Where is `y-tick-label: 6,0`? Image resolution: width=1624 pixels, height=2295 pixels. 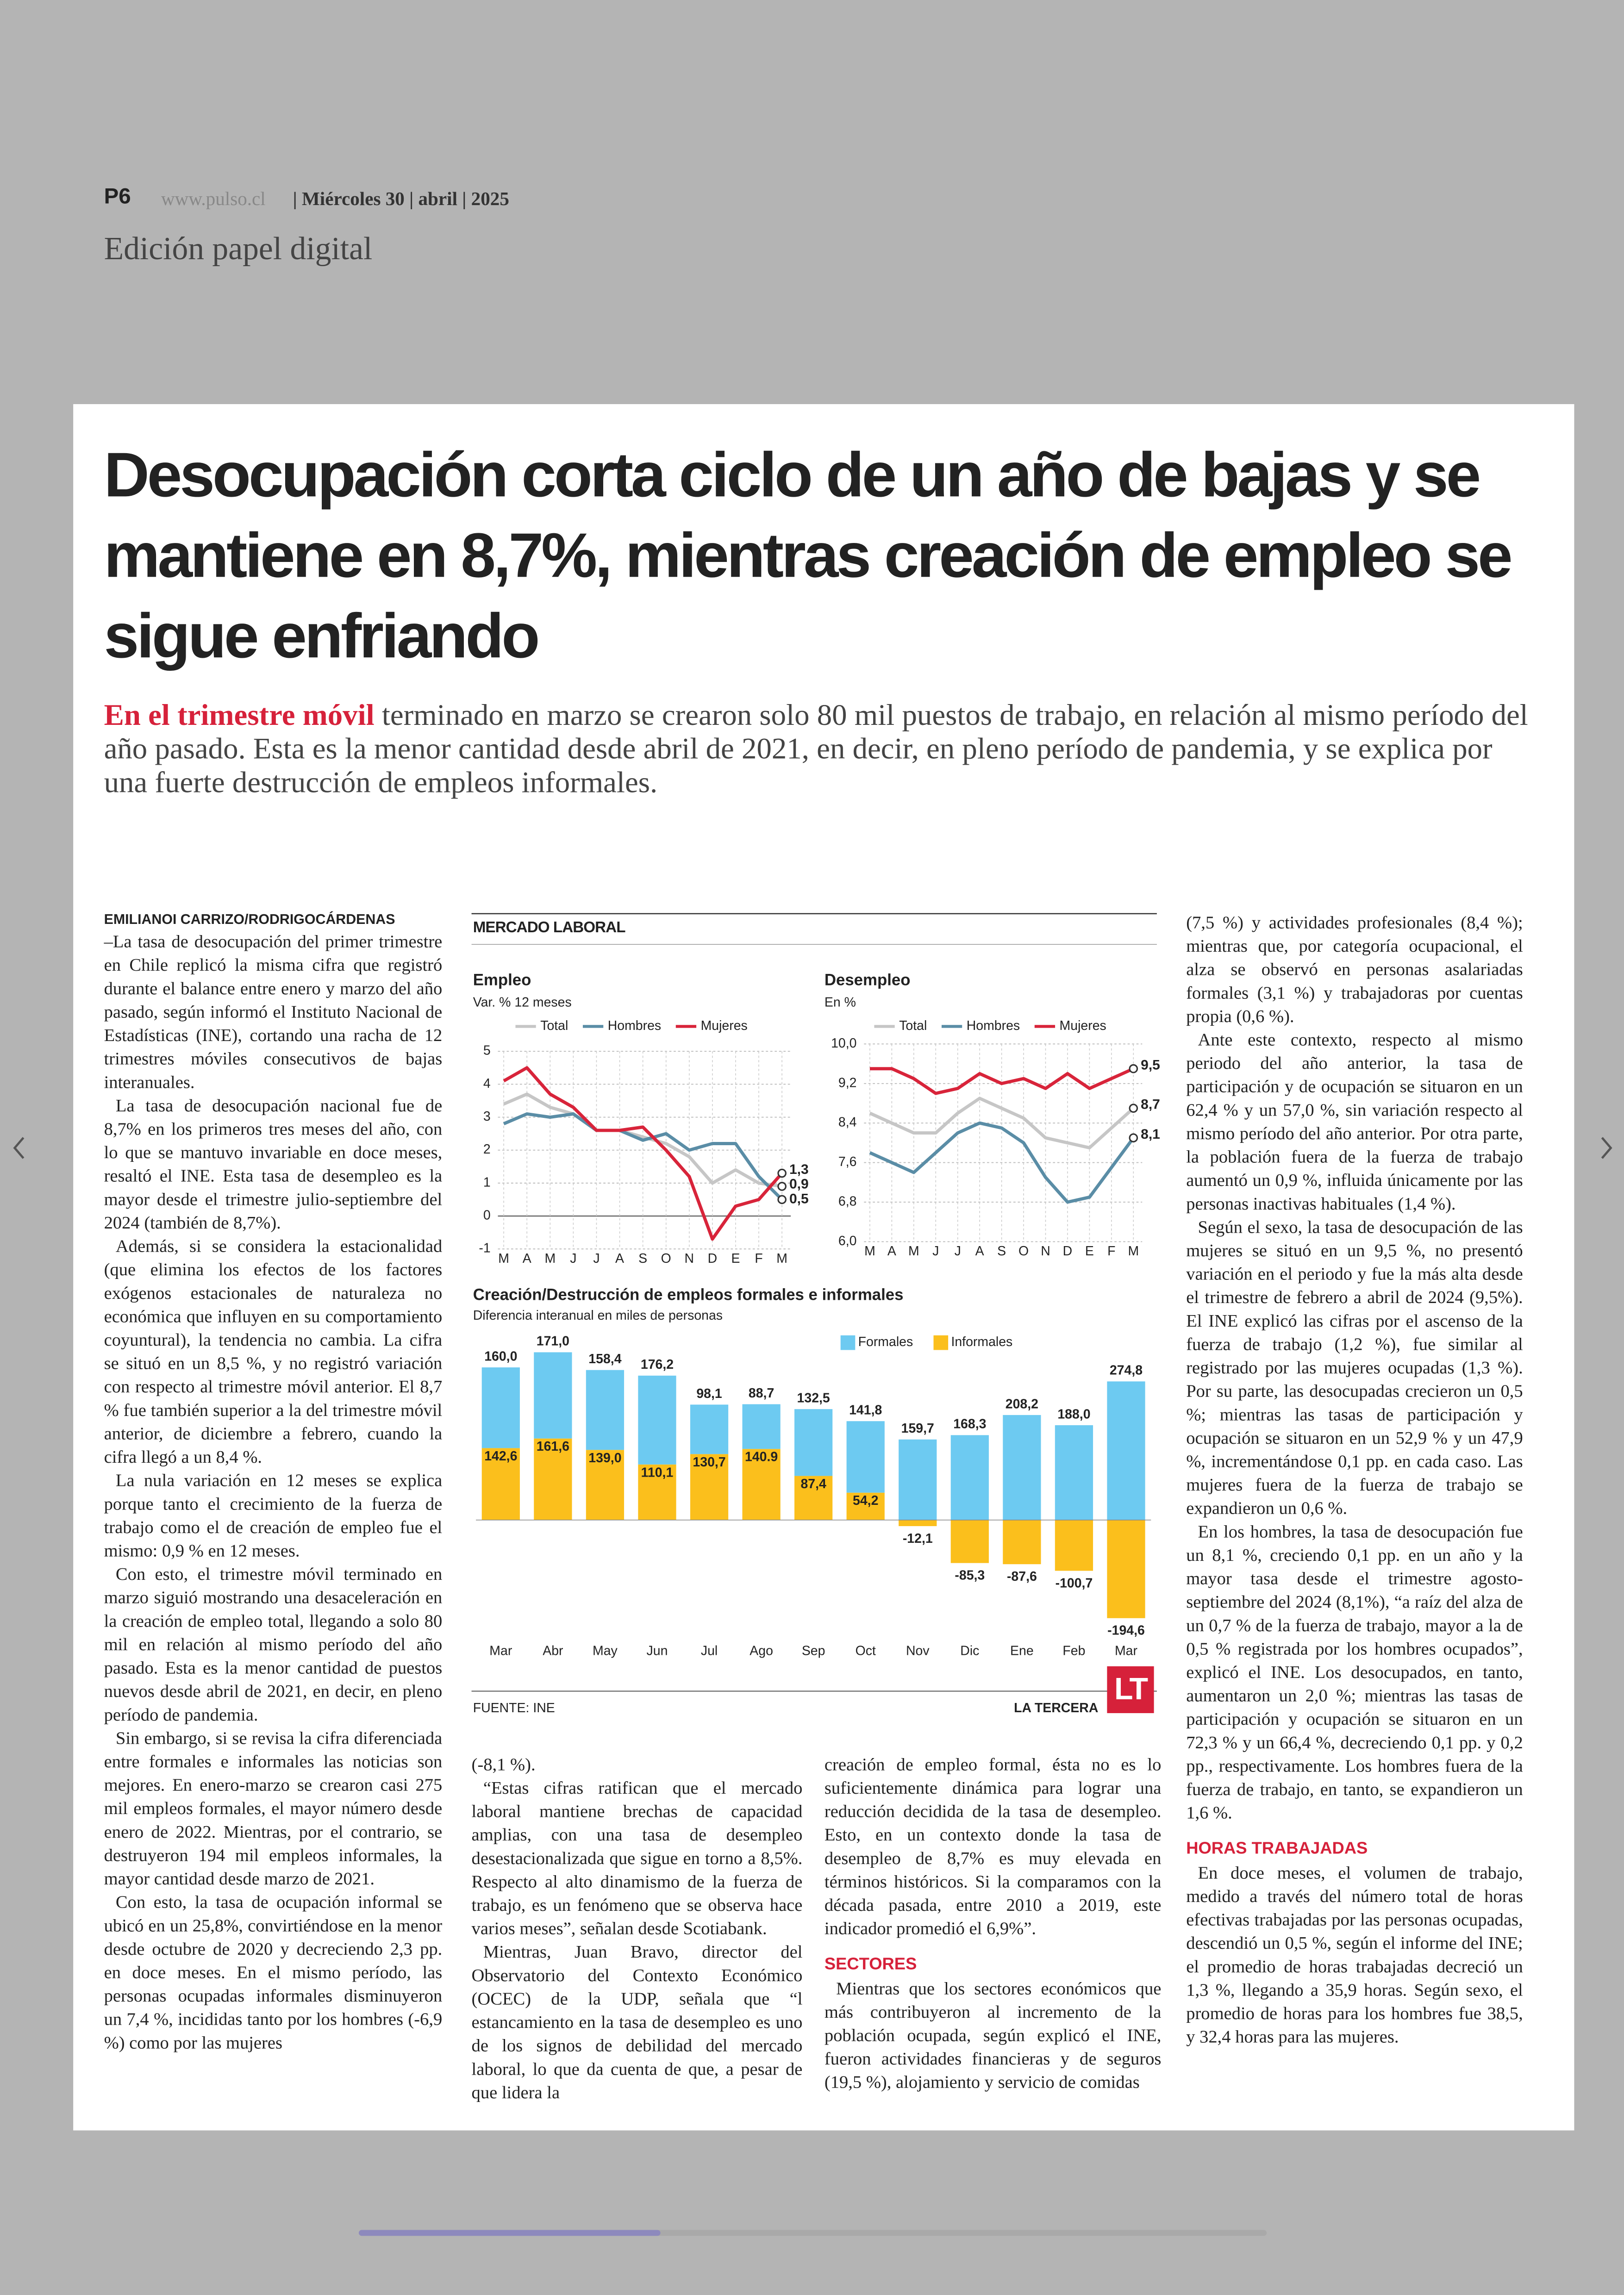
y-tick-label: 6,0 is located at coordinates (847, 1241).